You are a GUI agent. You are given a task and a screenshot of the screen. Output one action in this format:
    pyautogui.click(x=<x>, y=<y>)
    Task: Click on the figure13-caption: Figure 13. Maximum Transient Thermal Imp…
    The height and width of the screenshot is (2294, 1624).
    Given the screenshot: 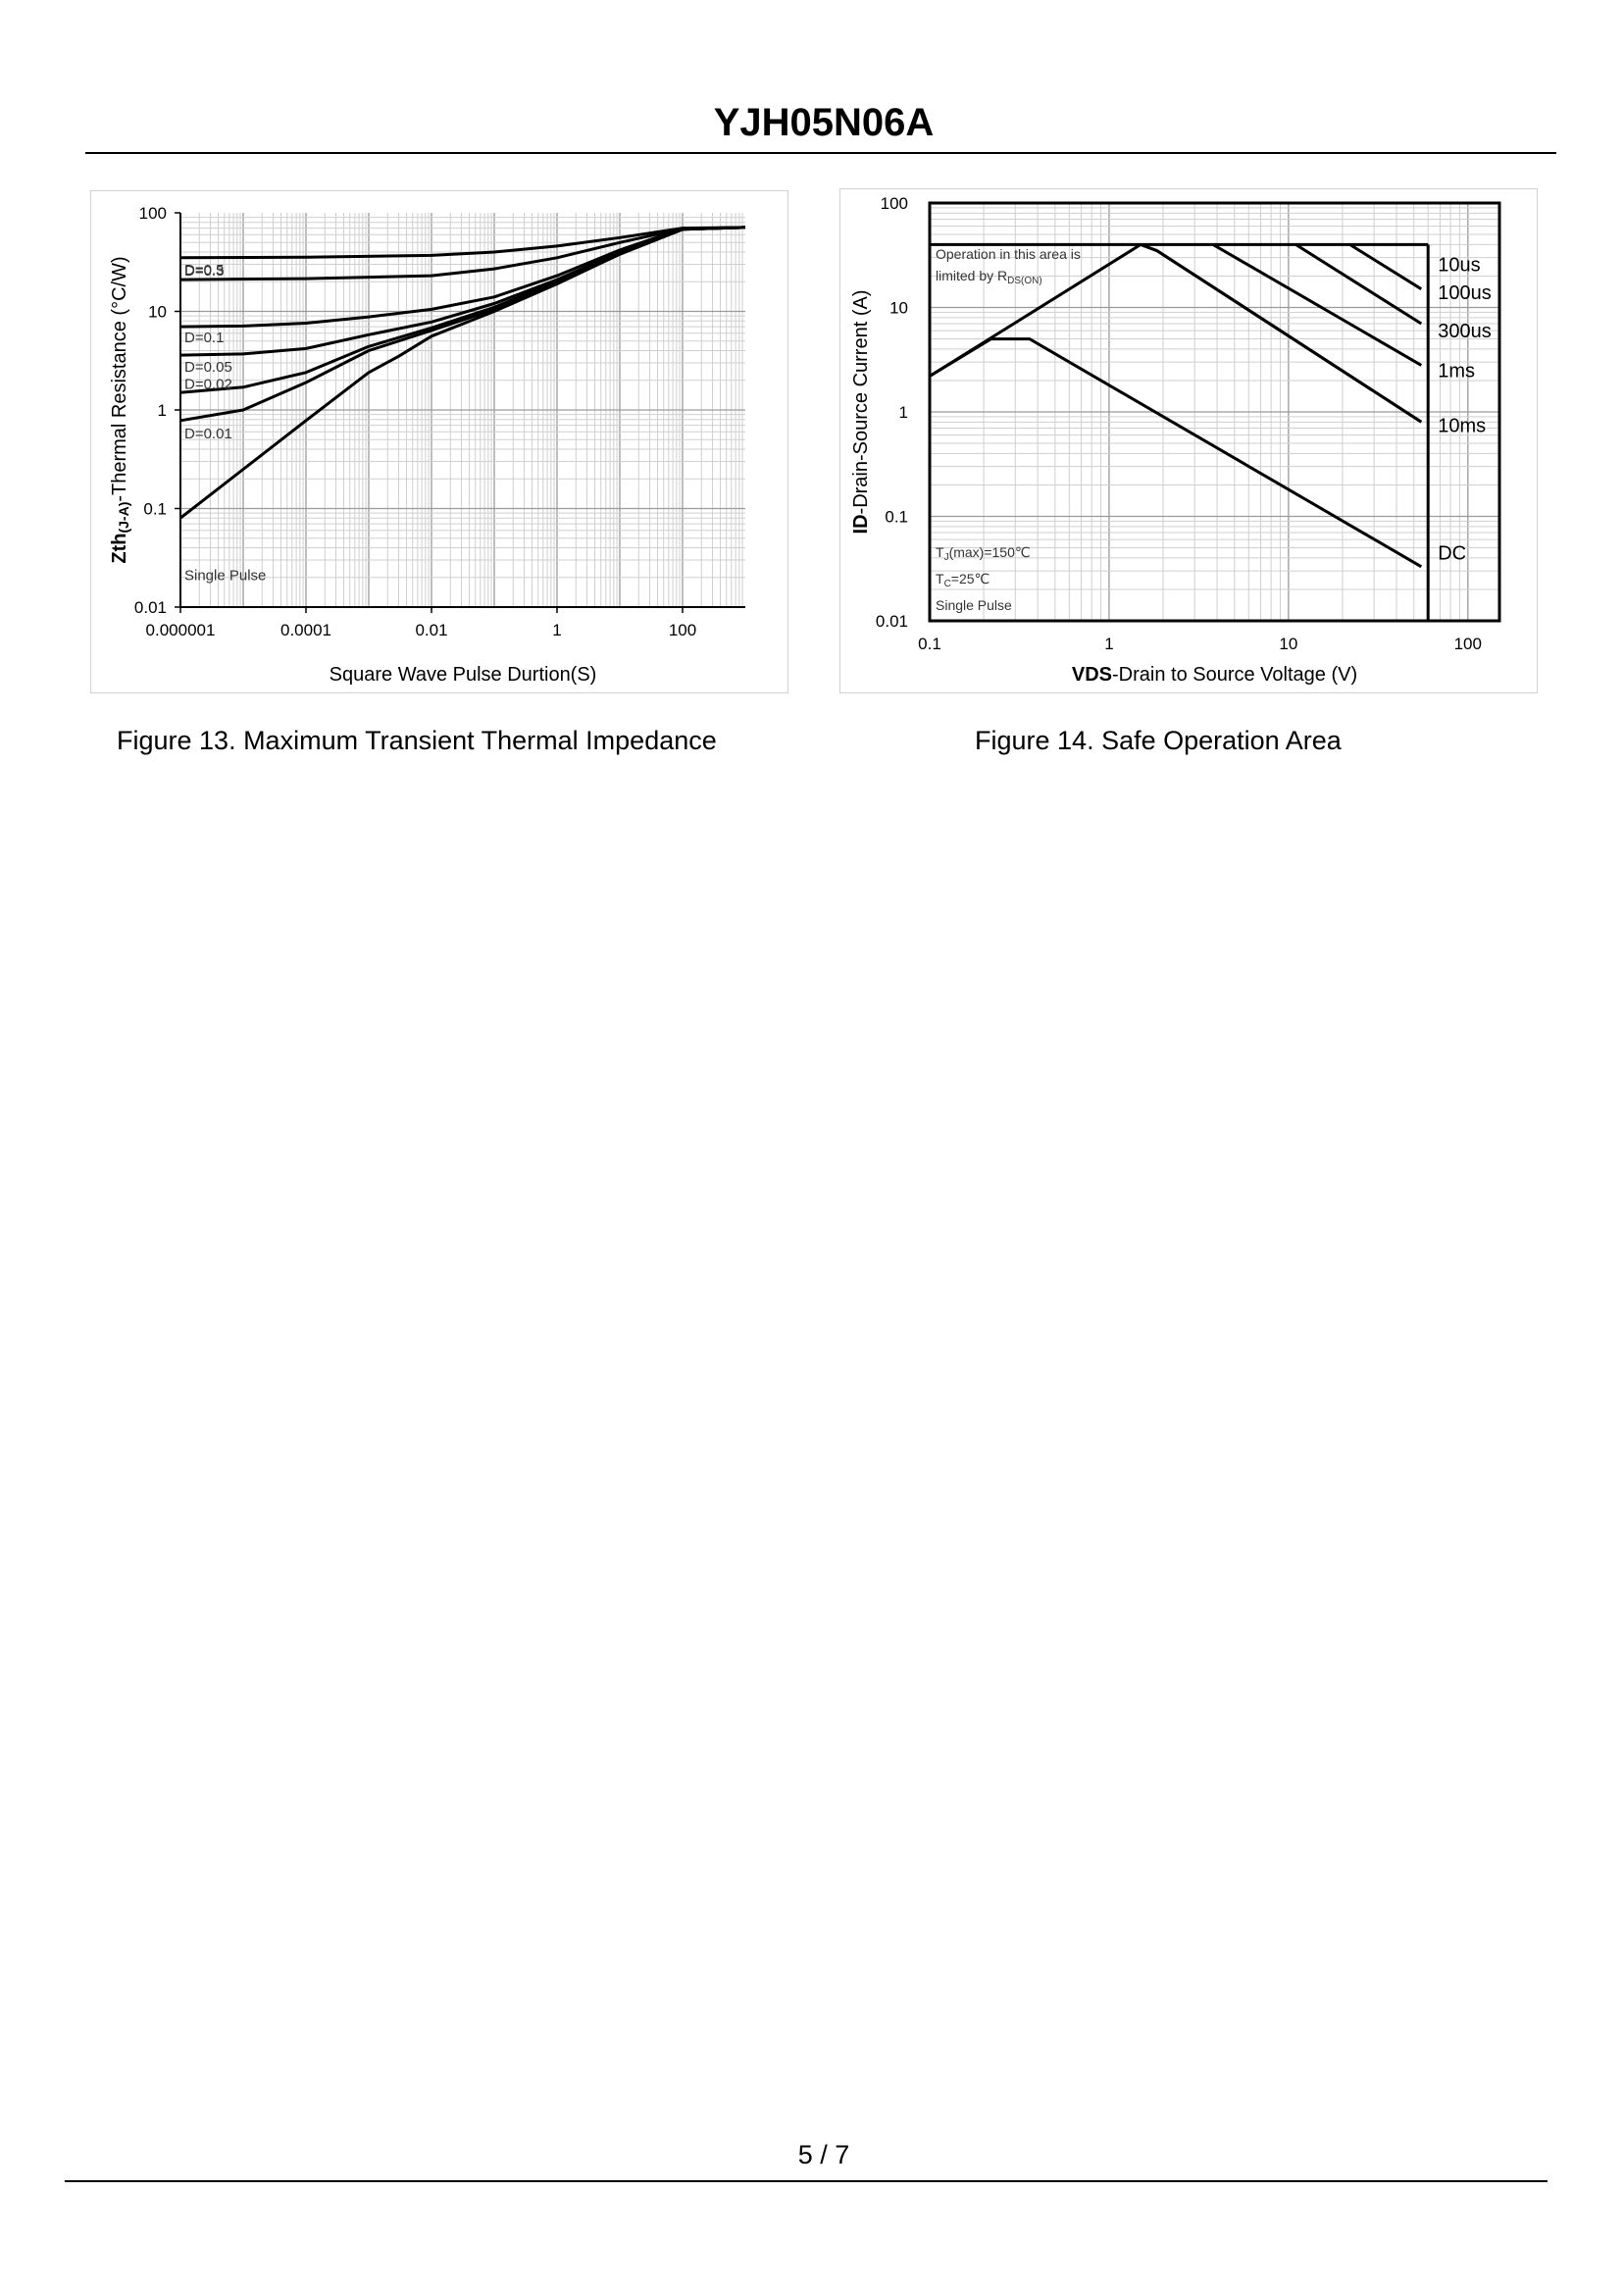 What is the action you would take?
    pyautogui.click(x=417, y=740)
    